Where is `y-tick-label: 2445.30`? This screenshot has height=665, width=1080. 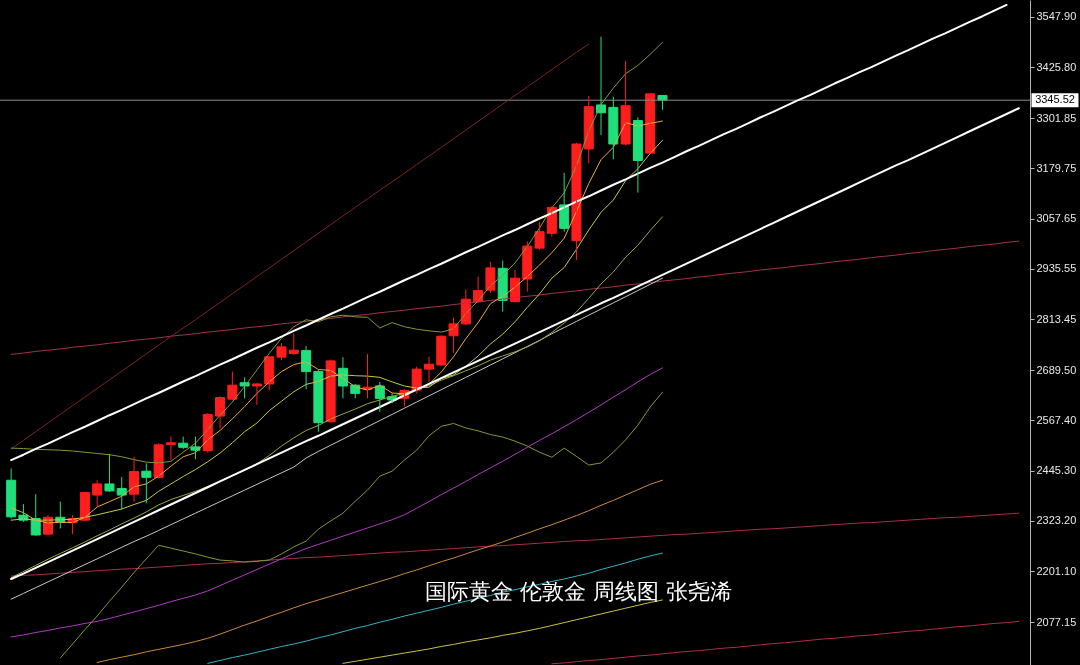 y-tick-label: 2445.30 is located at coordinates (1056, 470).